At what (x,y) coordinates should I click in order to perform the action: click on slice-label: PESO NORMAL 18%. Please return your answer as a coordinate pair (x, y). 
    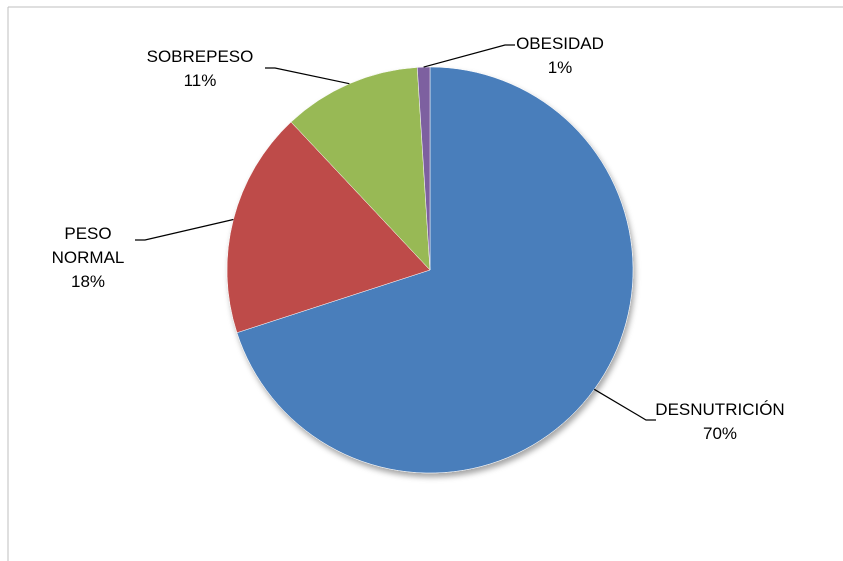
    Looking at the image, I should click on (88, 258).